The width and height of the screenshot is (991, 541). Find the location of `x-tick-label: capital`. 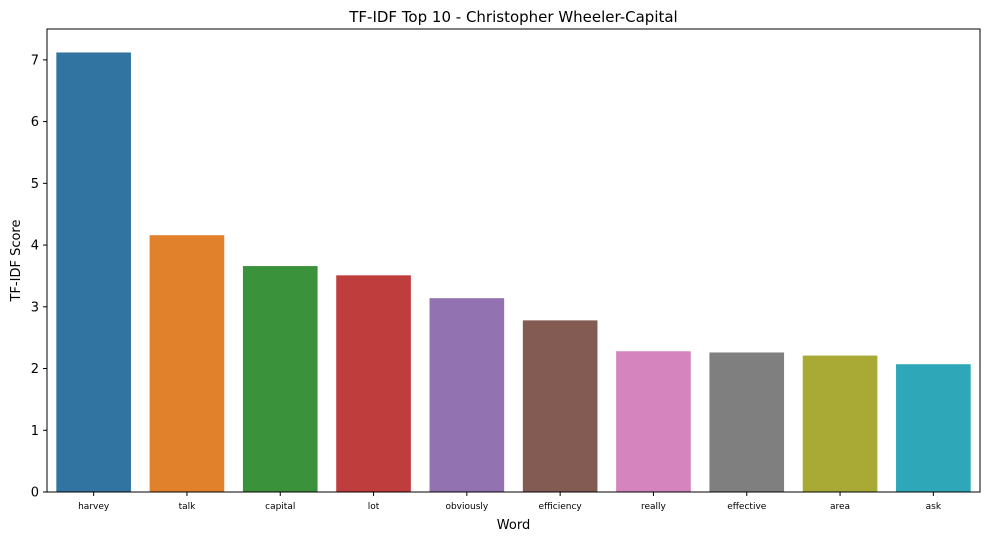

x-tick-label: capital is located at coordinates (280, 507).